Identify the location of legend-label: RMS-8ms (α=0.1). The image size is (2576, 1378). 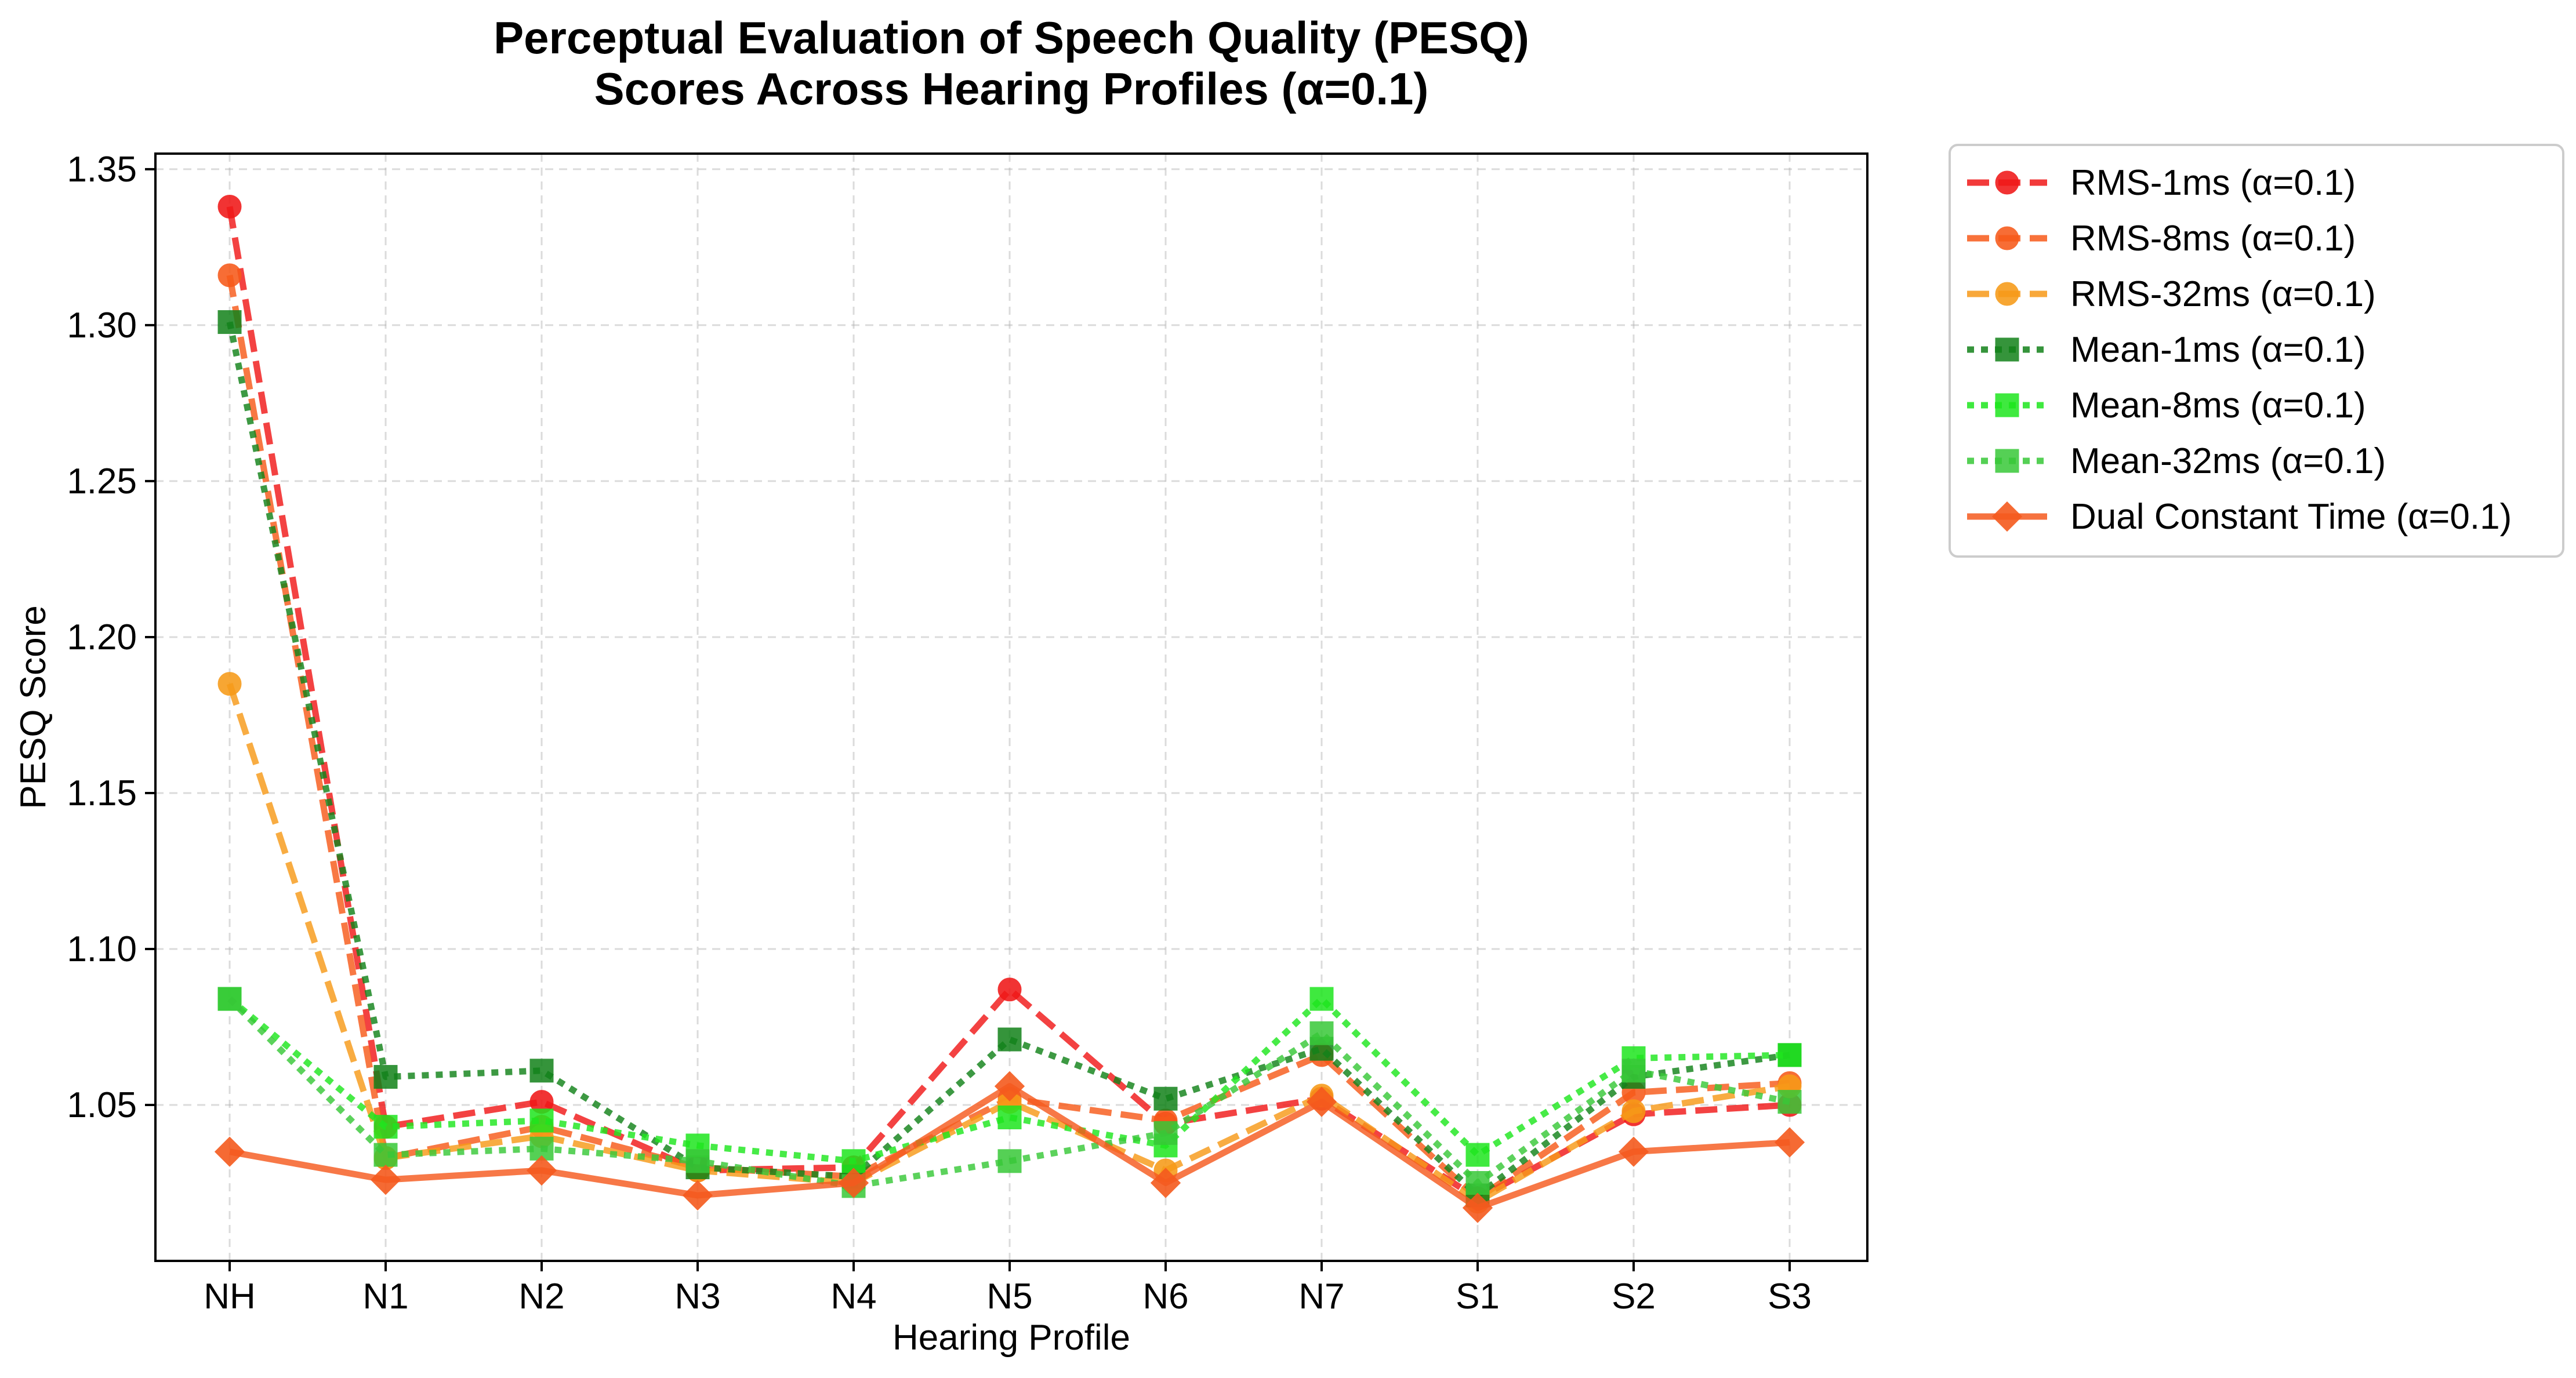
(2213, 239).